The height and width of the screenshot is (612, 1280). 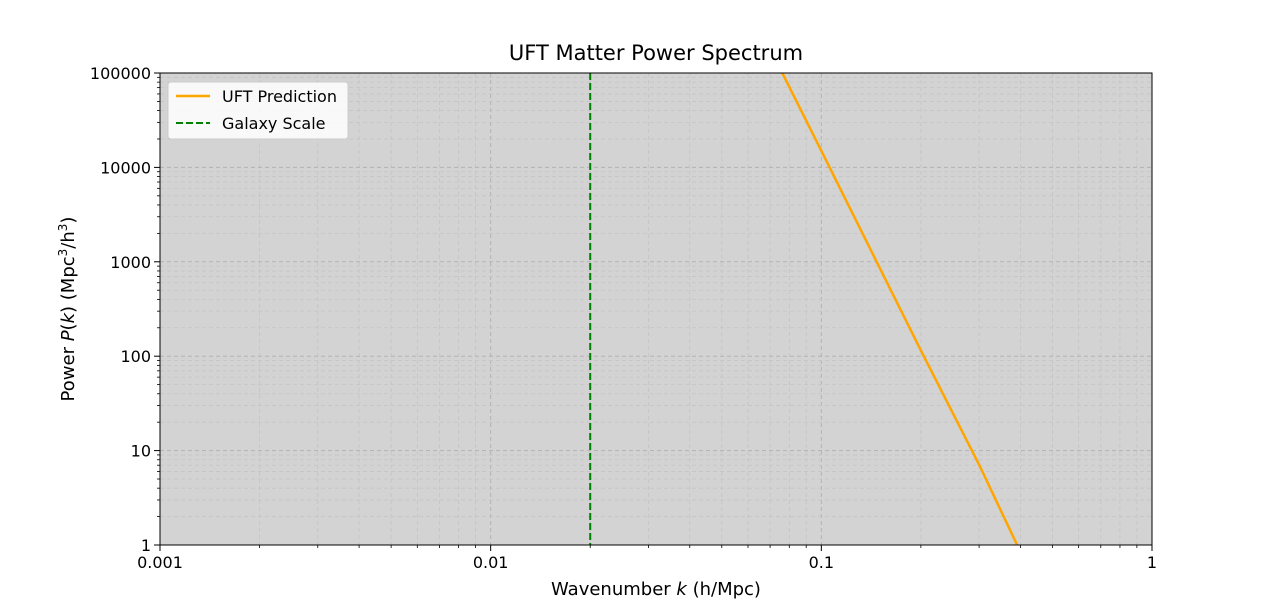 What do you see at coordinates (68, 371) in the screenshot?
I see `y-axis-label-prefix: Power` at bounding box center [68, 371].